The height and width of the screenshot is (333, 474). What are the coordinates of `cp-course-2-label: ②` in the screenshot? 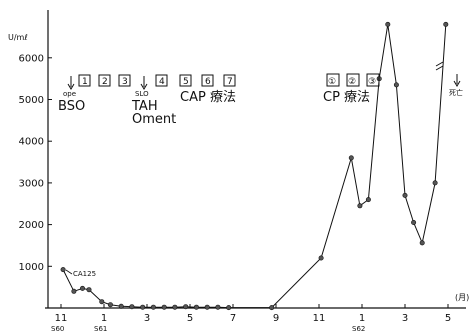 It's located at (352, 82).